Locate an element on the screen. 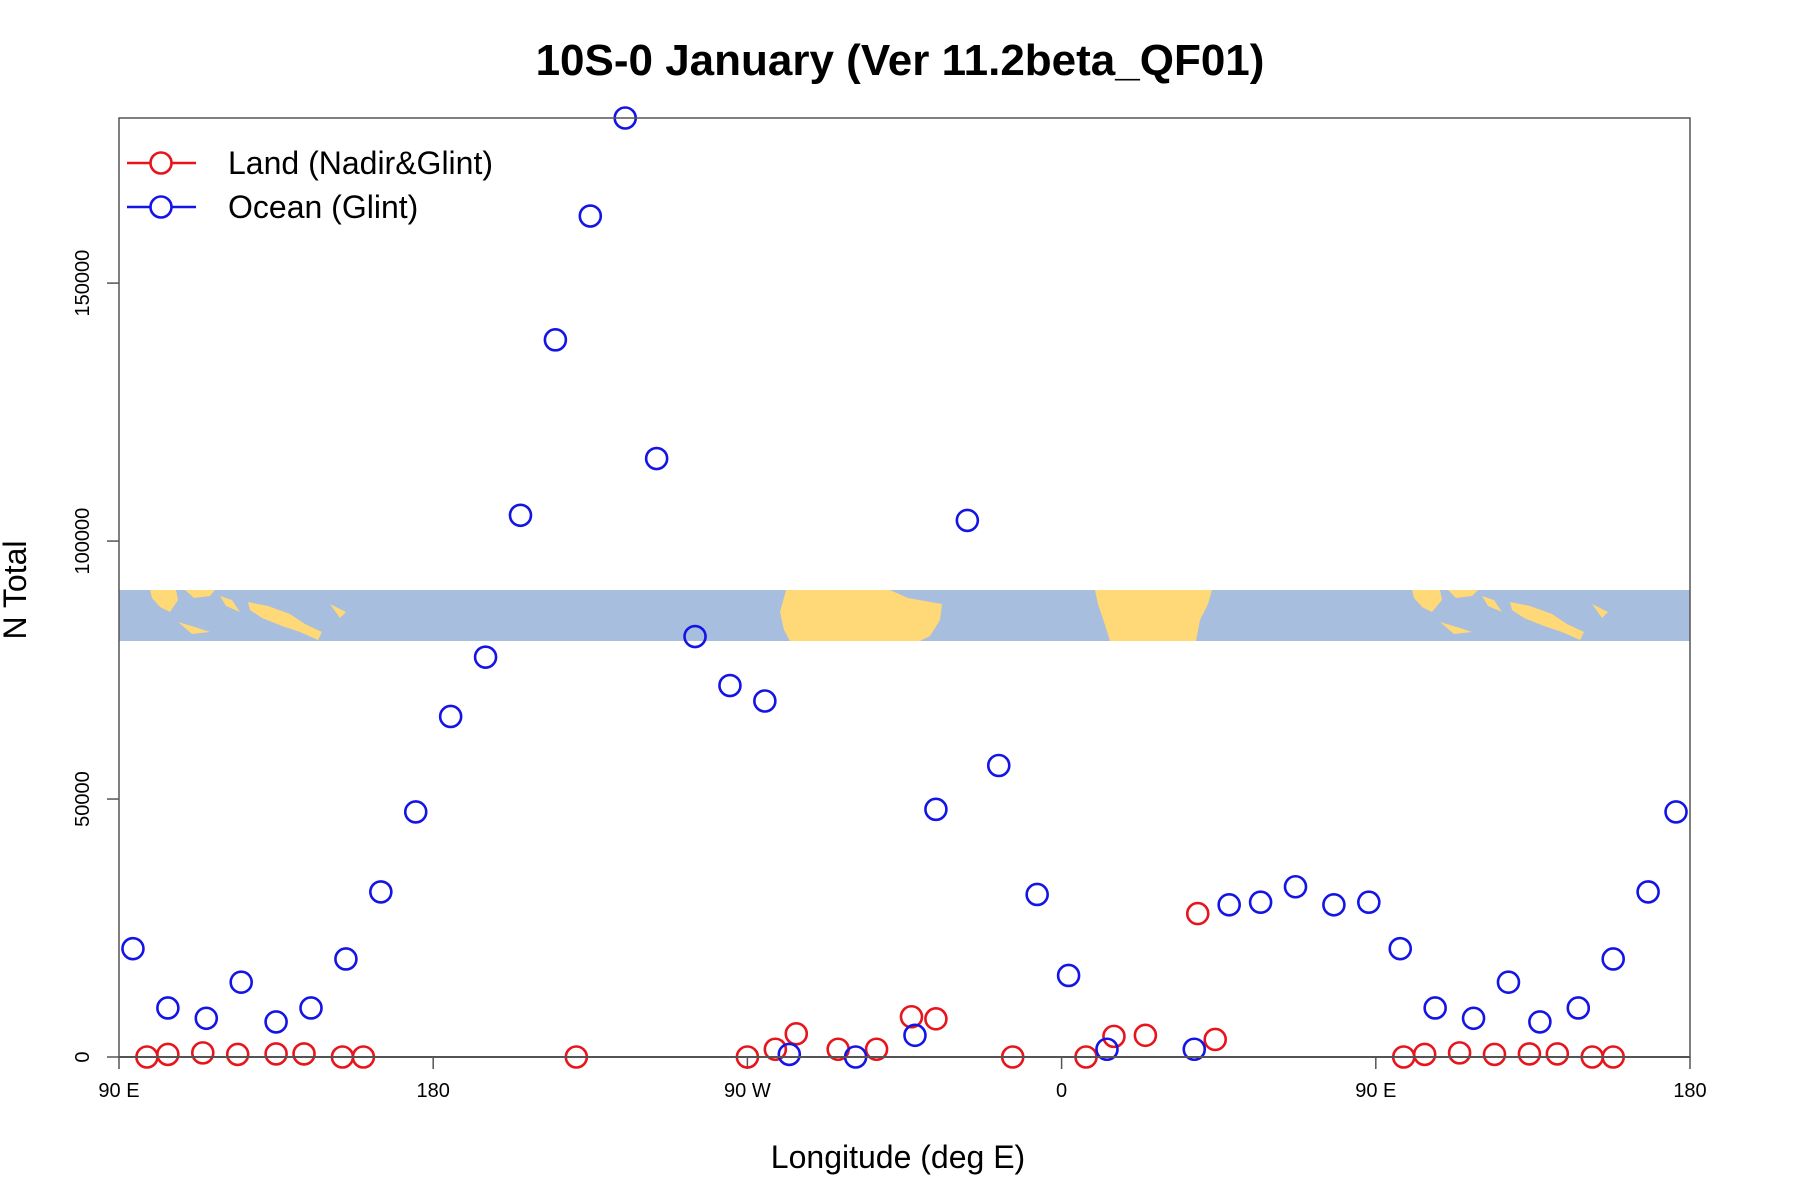 The height and width of the screenshot is (1200, 1800). y-tick-label: 0 is located at coordinates (83, 1056).